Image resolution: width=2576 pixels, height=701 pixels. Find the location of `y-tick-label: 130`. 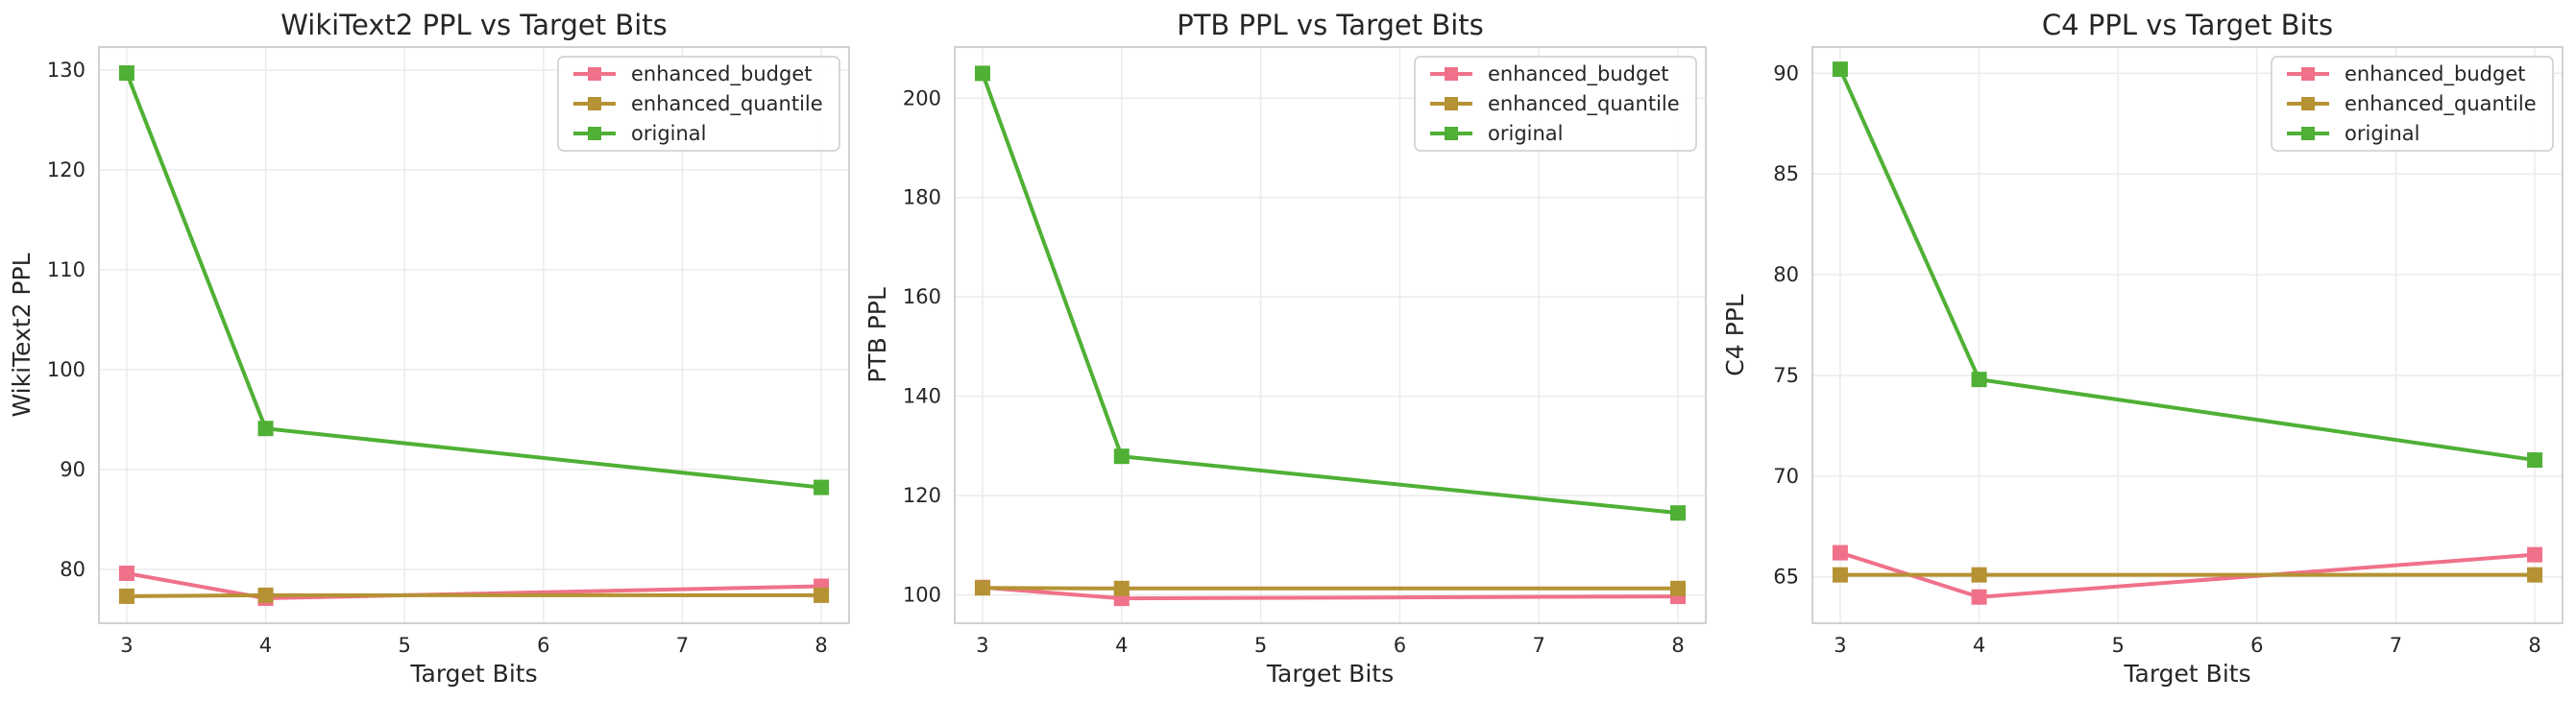

y-tick-label: 130 is located at coordinates (66, 71).